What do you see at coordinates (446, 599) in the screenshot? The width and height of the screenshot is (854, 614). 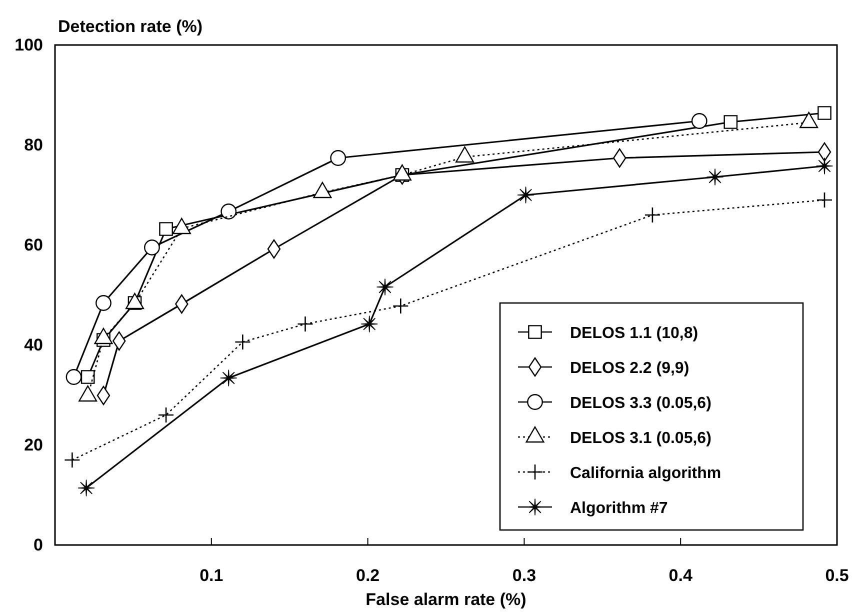 I see `x-axis-title: False alarm rate (%)` at bounding box center [446, 599].